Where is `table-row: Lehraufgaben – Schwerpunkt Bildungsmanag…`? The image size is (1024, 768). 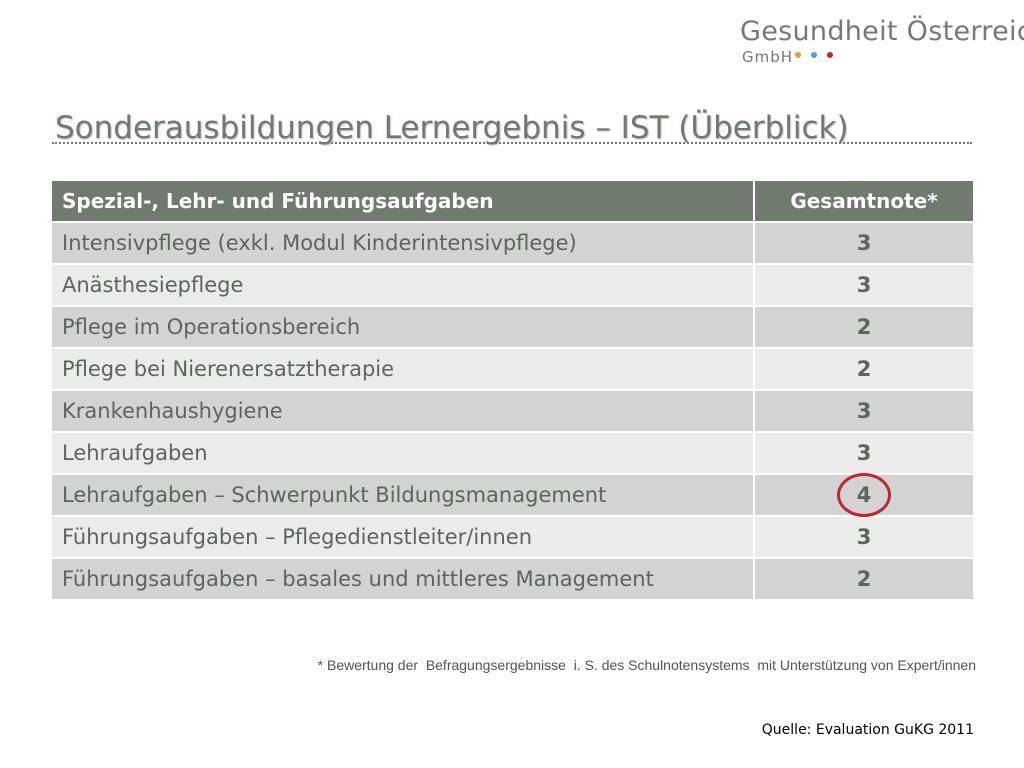
table-row: Lehraufgaben – Schwerpunkt Bildungsmanag… is located at coordinates (512, 495).